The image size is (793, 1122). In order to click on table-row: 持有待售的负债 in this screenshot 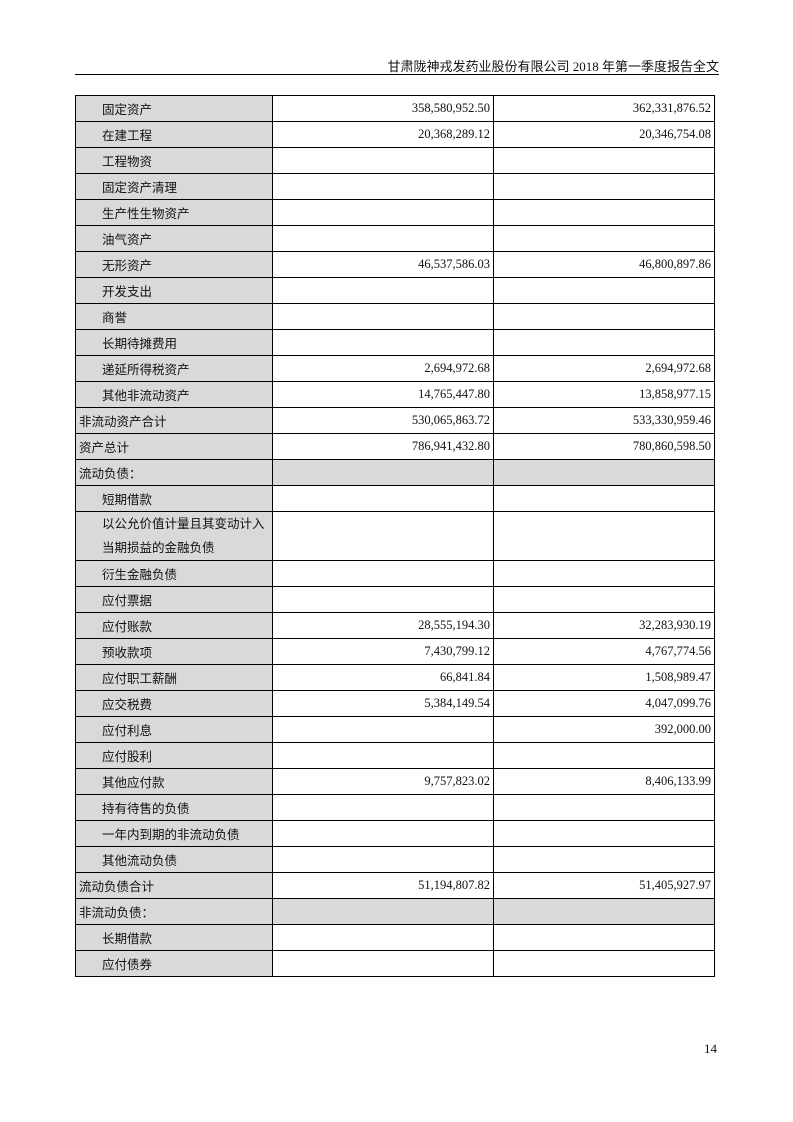, I will do `click(395, 807)`.